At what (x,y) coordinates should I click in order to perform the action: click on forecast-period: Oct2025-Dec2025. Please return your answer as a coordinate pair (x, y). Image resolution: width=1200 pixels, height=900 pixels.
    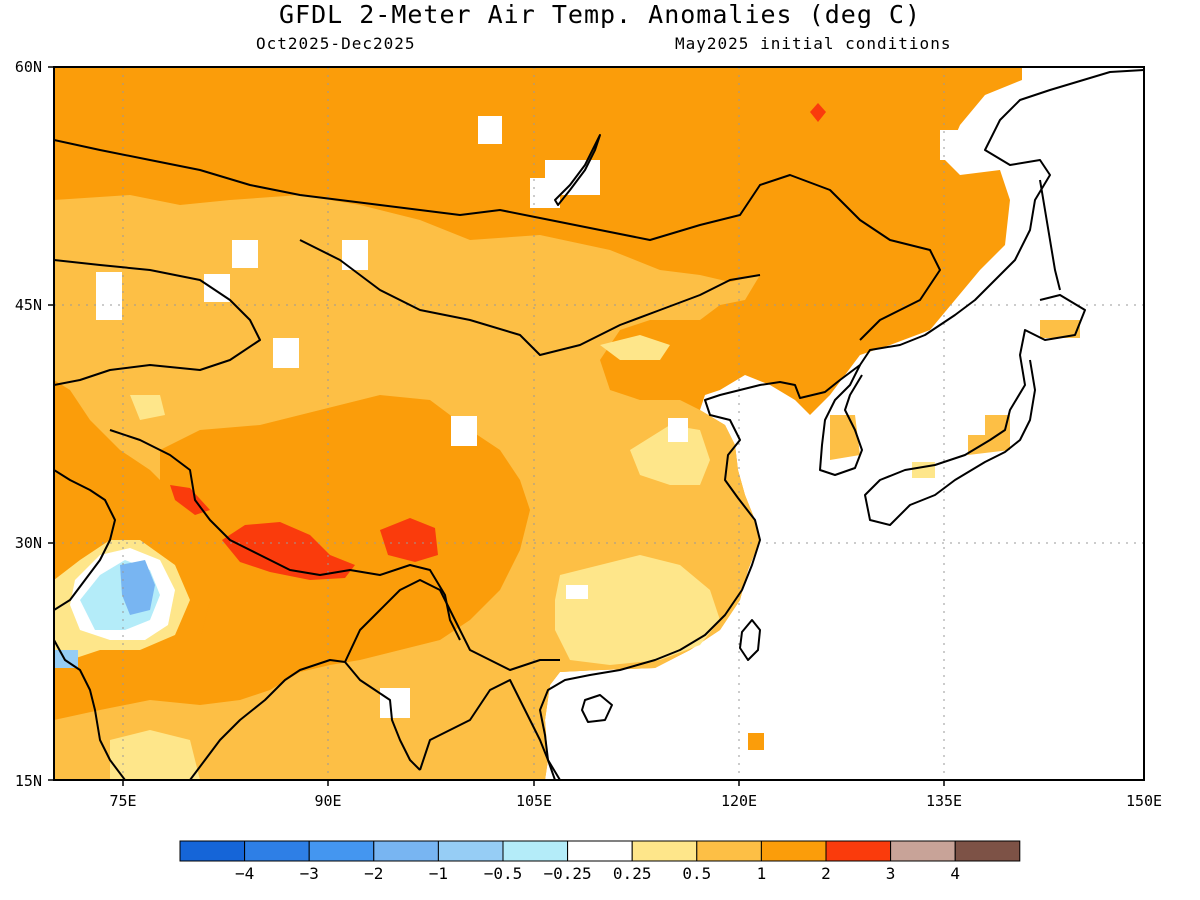
    Looking at the image, I should click on (336, 43).